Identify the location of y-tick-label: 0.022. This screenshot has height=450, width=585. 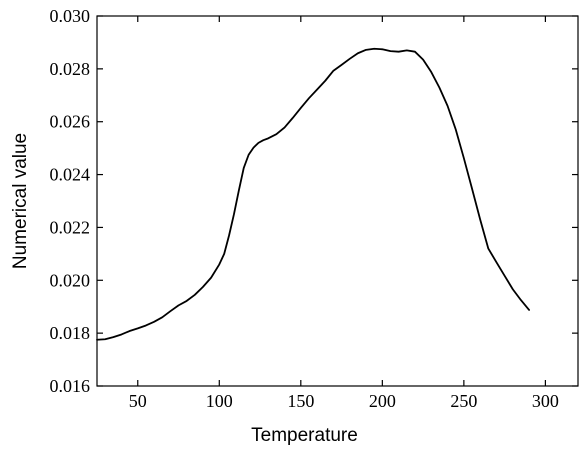
(70, 227).